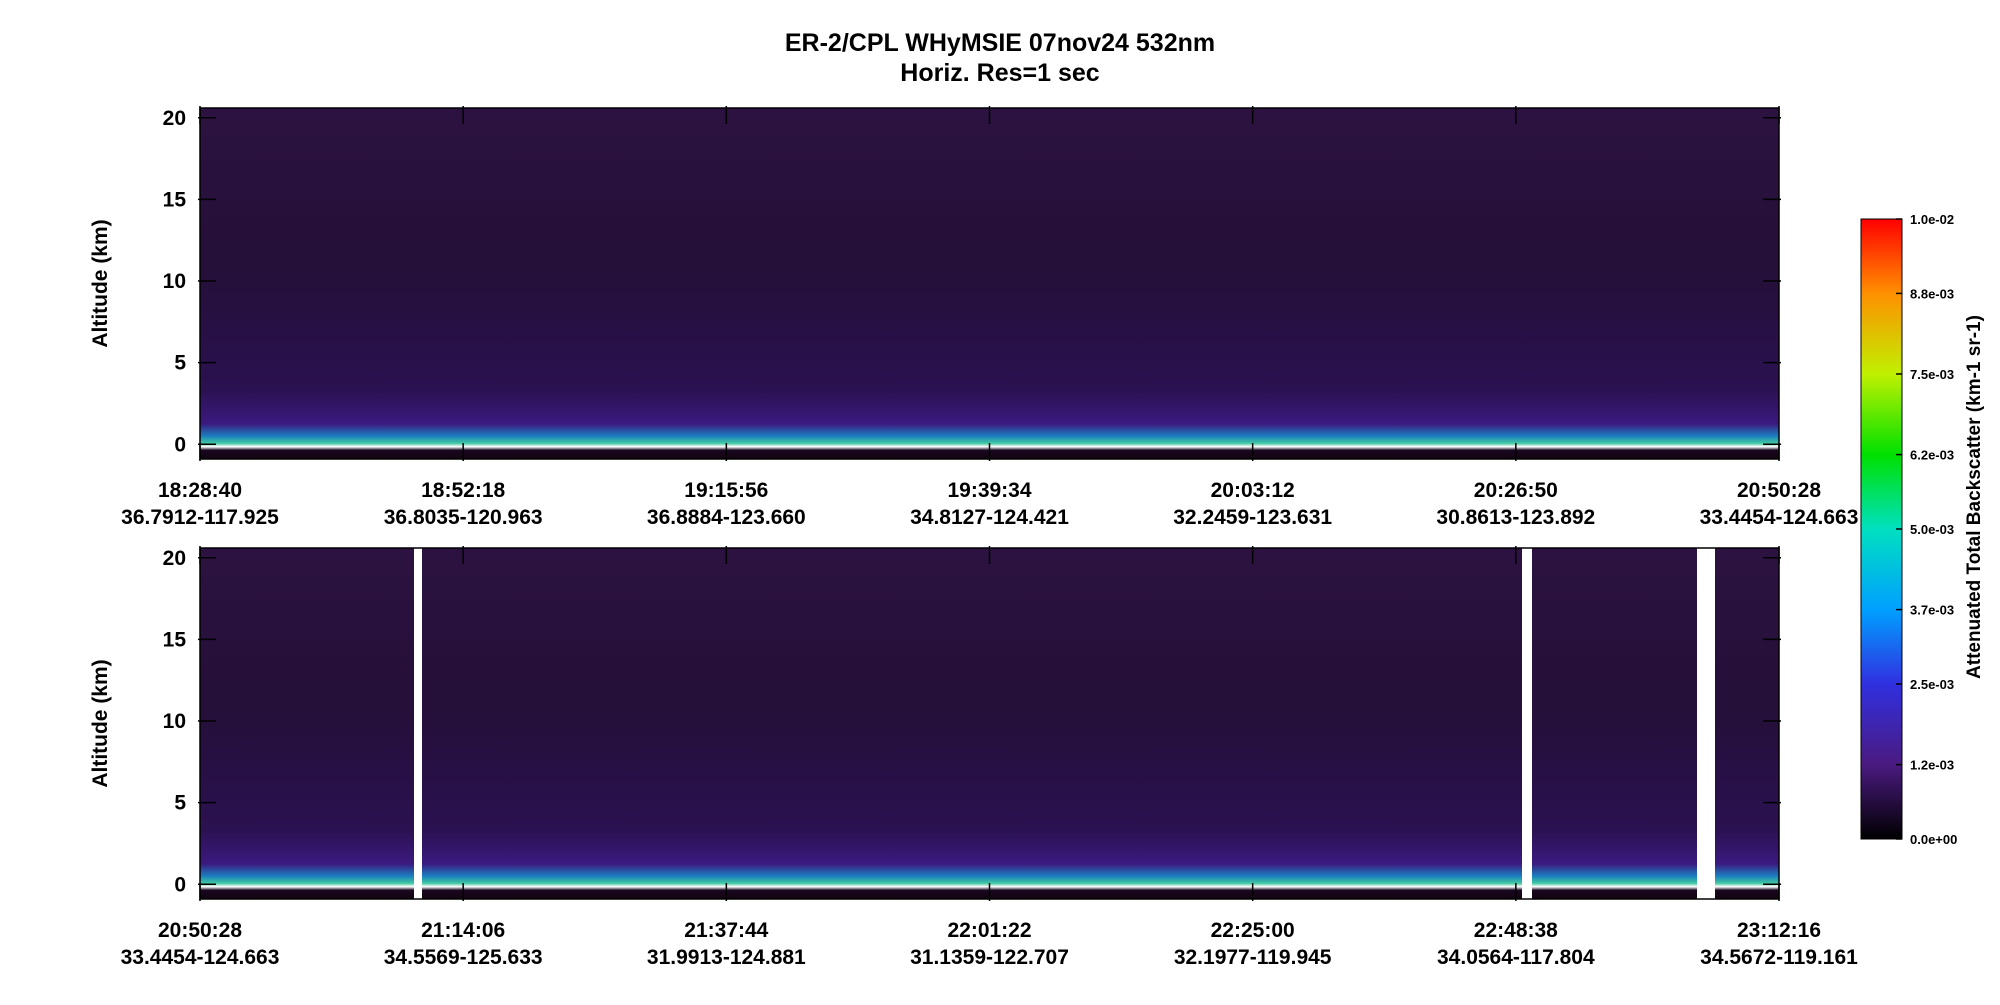 Image resolution: width=2000 pixels, height=1005 pixels. What do you see at coordinates (1252, 517) in the screenshot?
I see `x-tick-location: 32.2459-123.631` at bounding box center [1252, 517].